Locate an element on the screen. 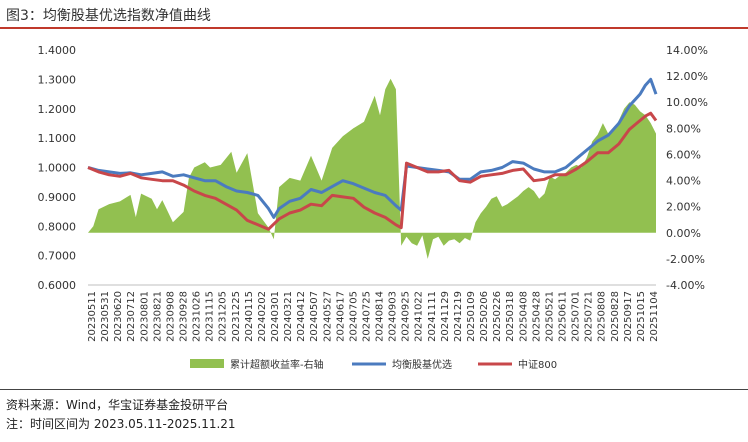 Image resolution: width=748 pixels, height=442 pixels. y-right-tick-label: 2.00% is located at coordinates (683, 207).